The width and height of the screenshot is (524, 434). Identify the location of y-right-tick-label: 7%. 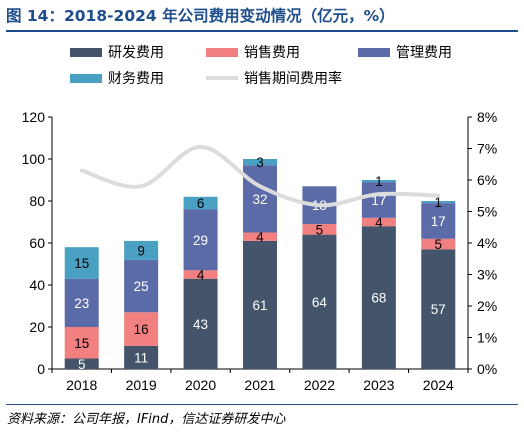
(487, 149).